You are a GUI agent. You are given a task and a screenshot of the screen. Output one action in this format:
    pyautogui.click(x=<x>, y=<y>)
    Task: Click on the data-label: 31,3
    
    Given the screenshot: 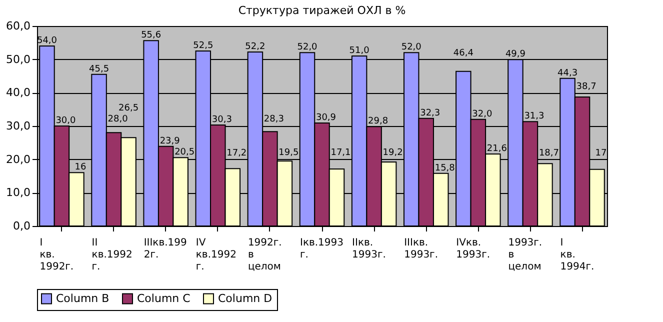 What is the action you would take?
    pyautogui.click(x=534, y=117)
    